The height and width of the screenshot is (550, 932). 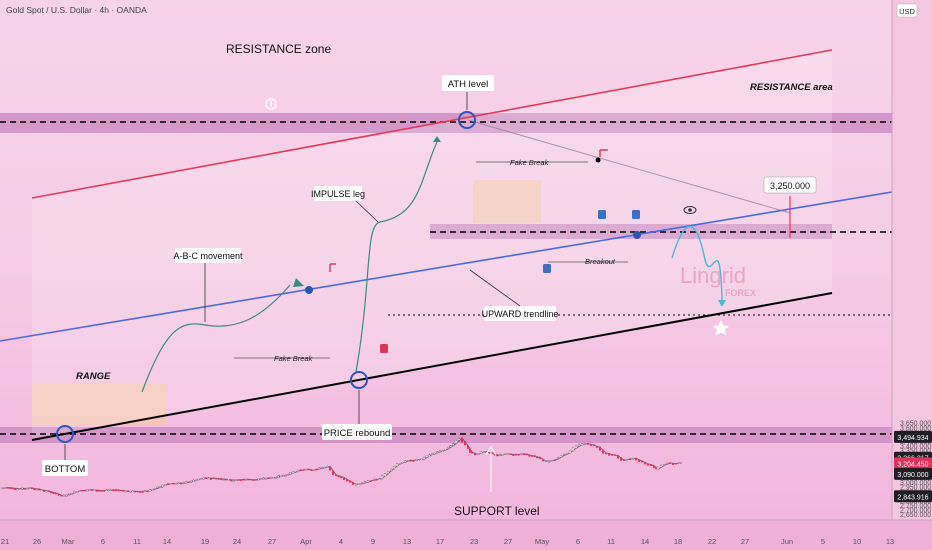 What do you see at coordinates (237, 541) in the screenshot?
I see `x-tick-7: 24` at bounding box center [237, 541].